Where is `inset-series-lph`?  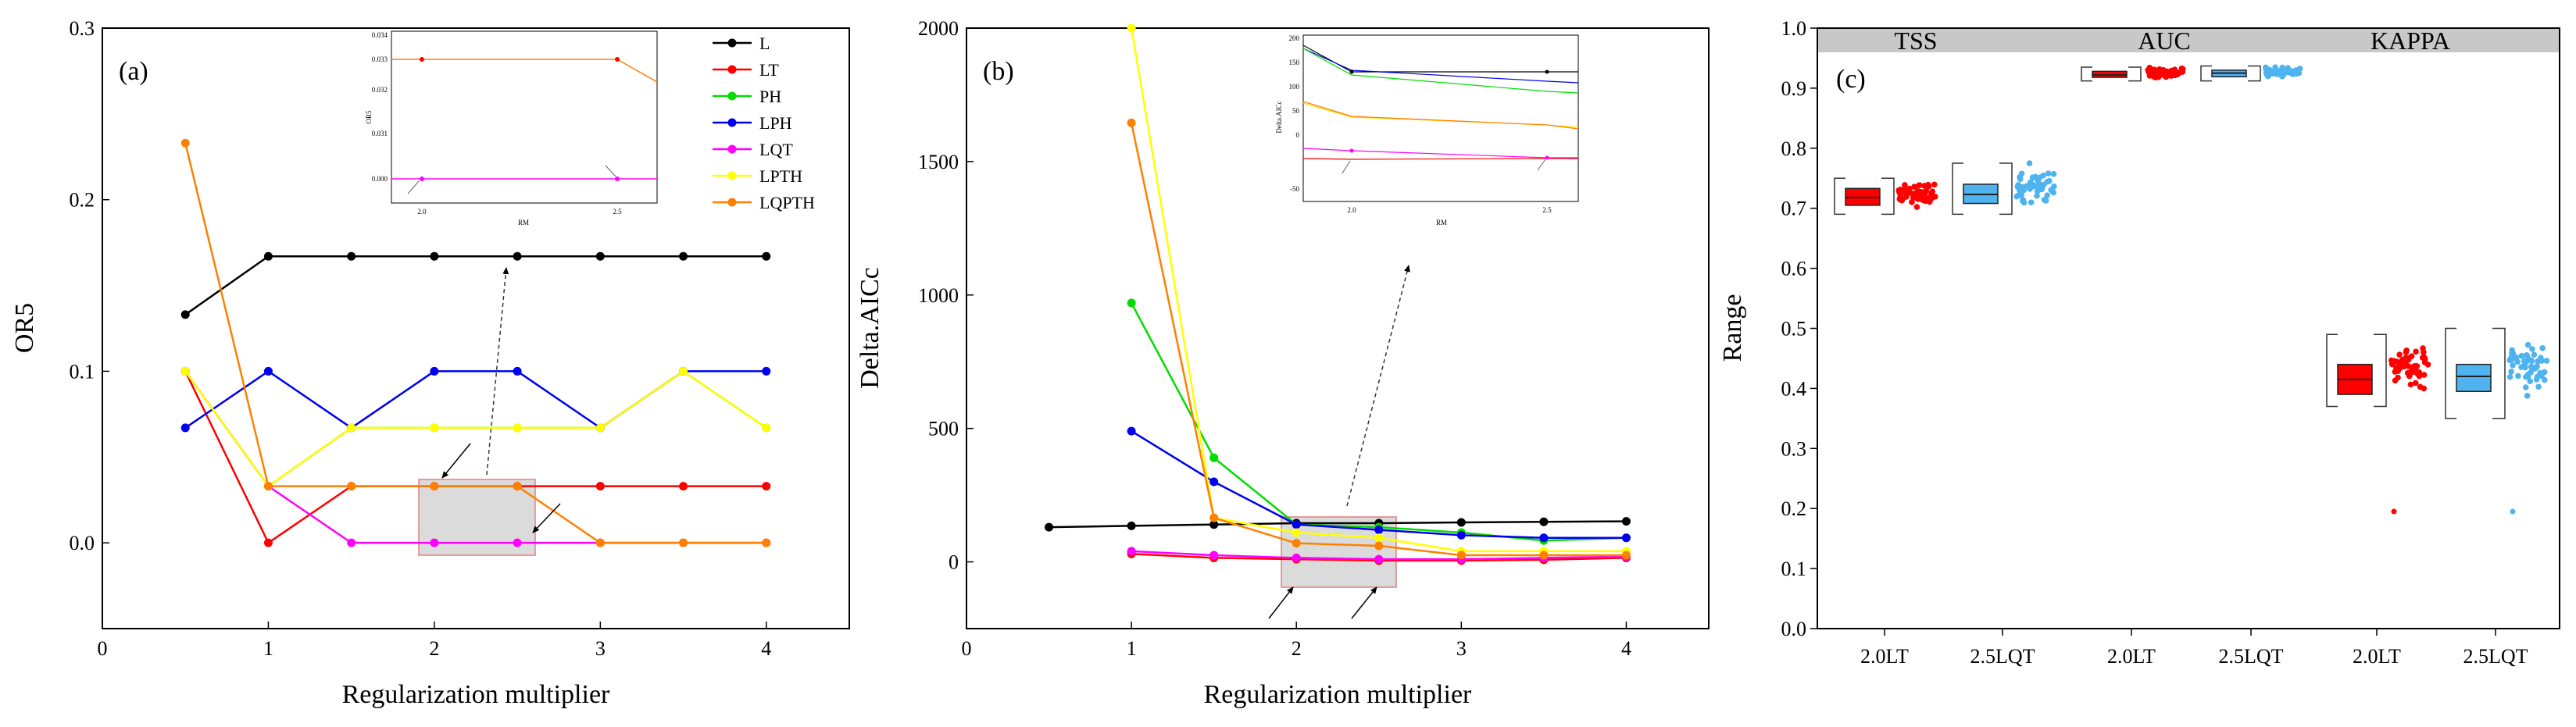
inset-series-lph is located at coordinates (1440, 66).